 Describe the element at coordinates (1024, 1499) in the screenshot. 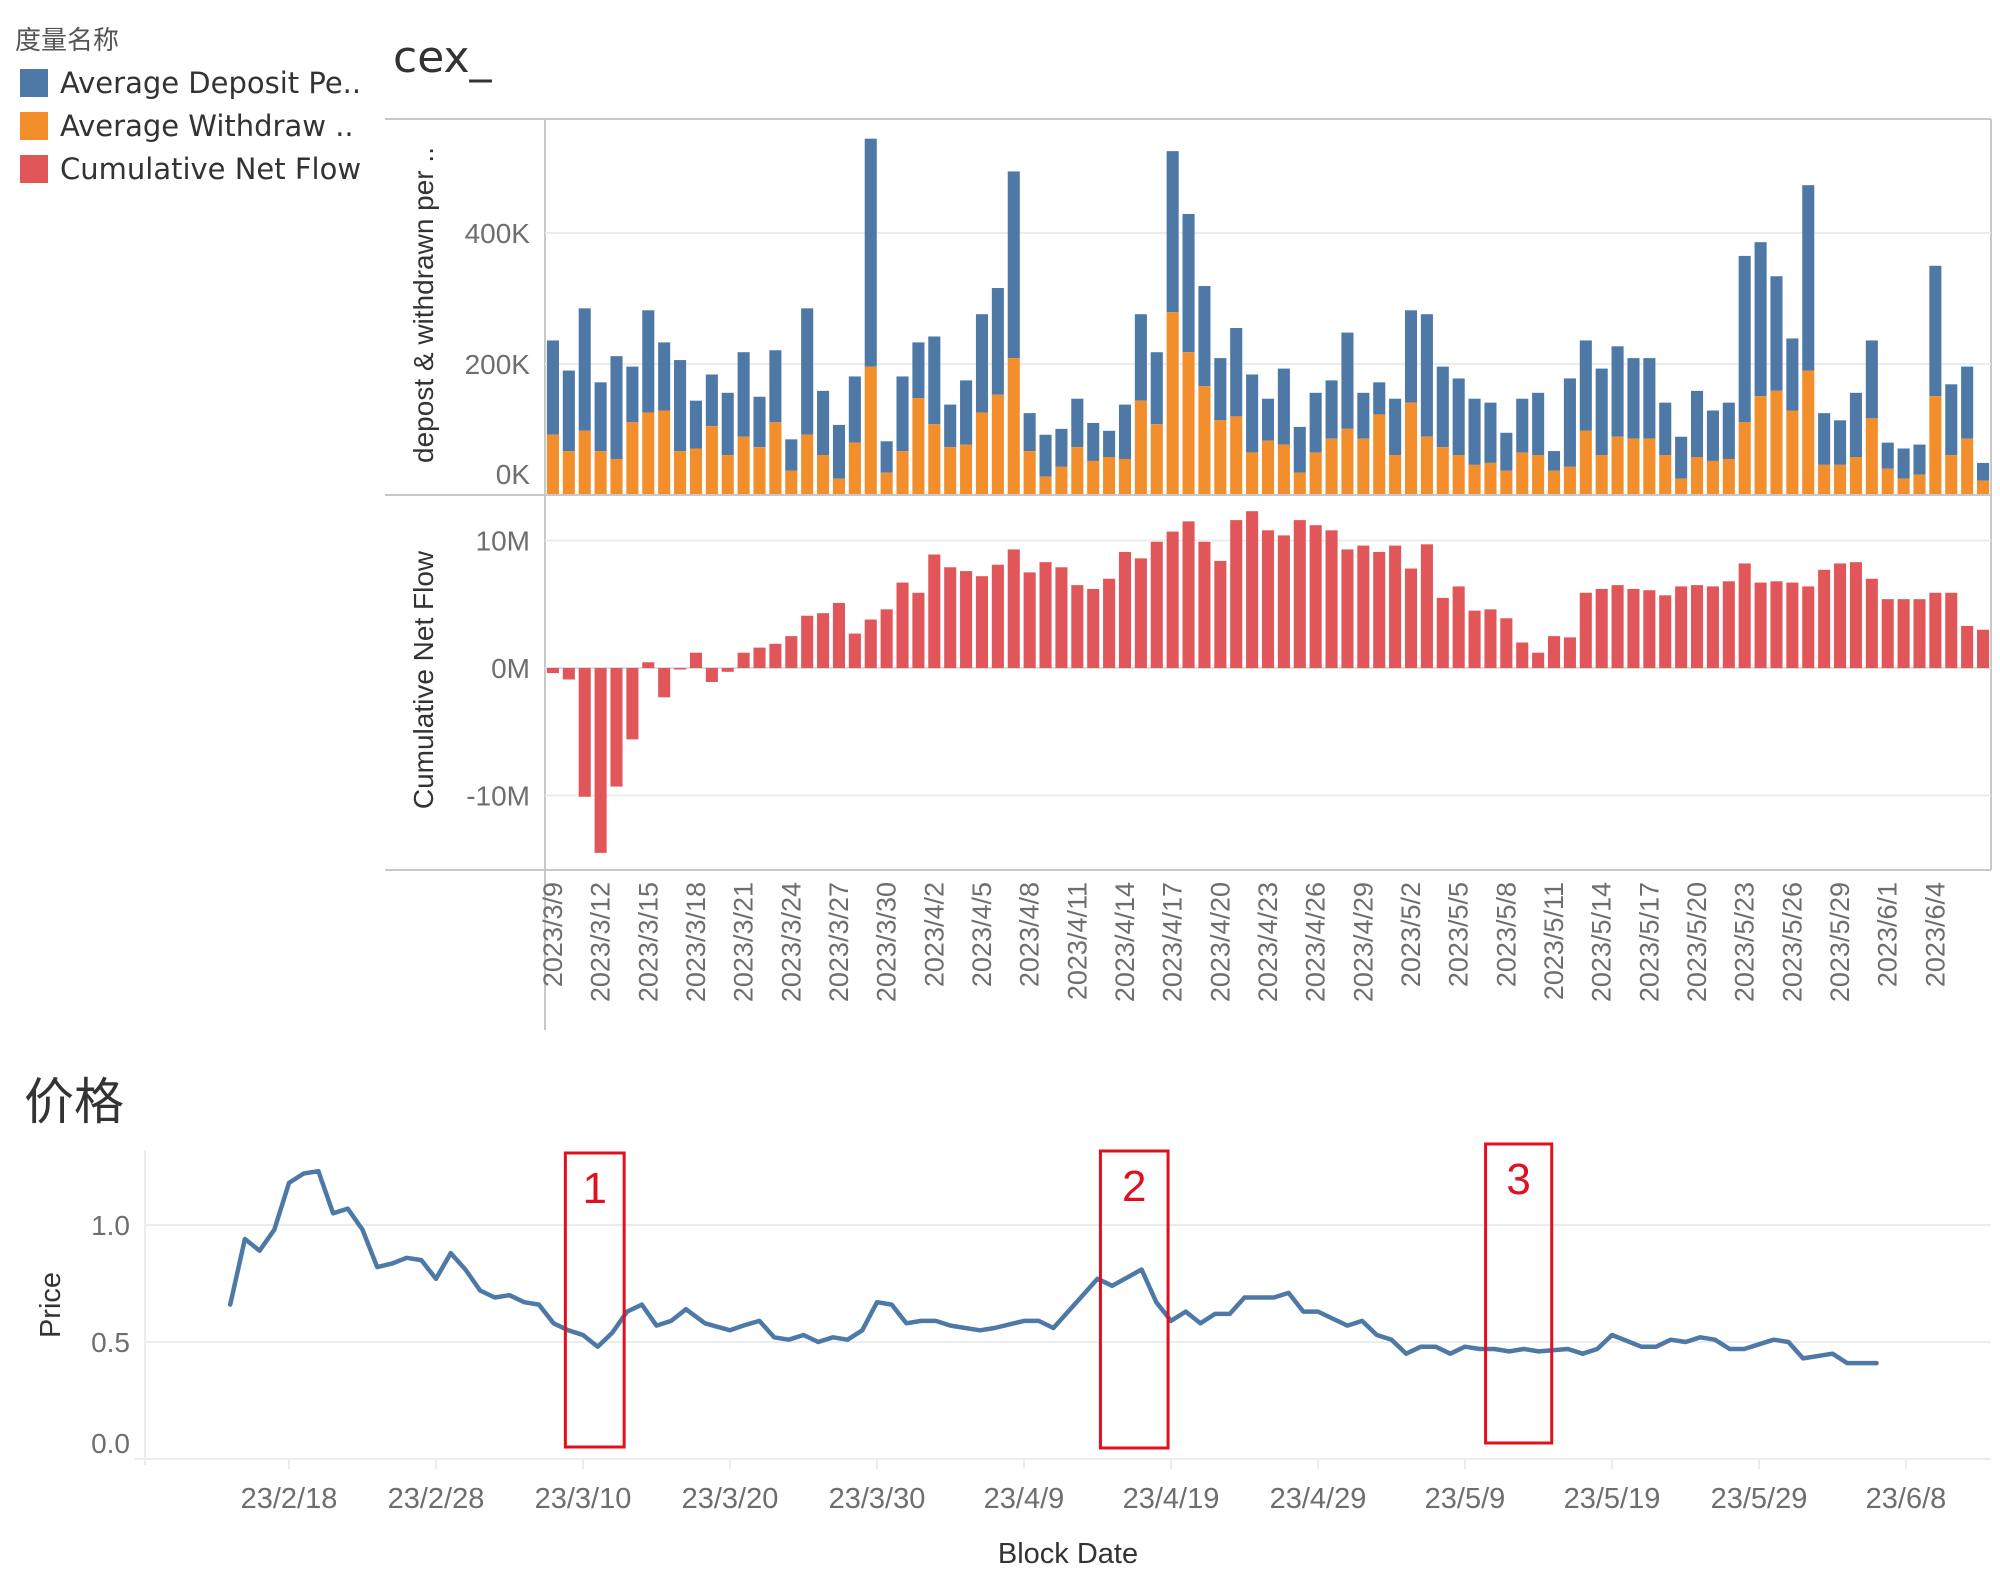

I see `x-tick-label: 23/4/9` at that location.